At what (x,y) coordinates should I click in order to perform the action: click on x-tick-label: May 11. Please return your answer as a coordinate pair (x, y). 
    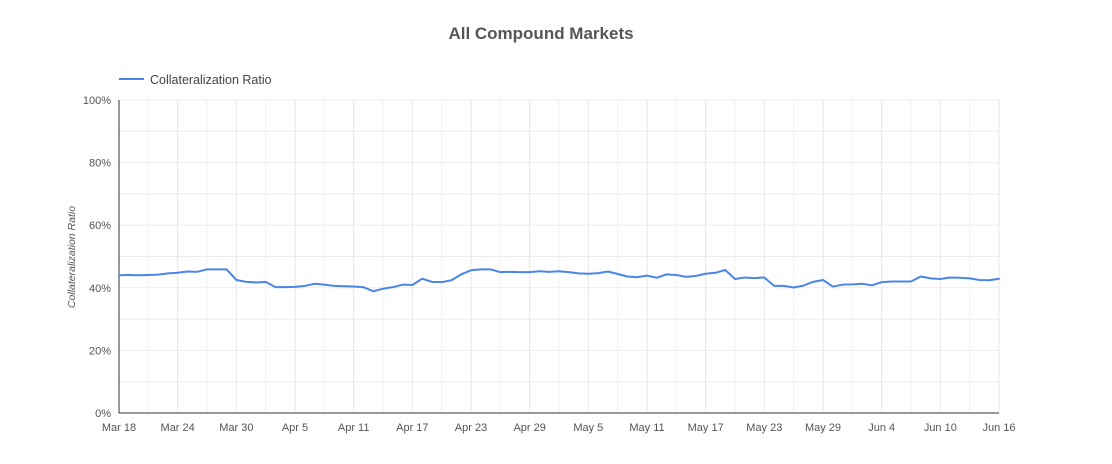
    Looking at the image, I should click on (646, 428).